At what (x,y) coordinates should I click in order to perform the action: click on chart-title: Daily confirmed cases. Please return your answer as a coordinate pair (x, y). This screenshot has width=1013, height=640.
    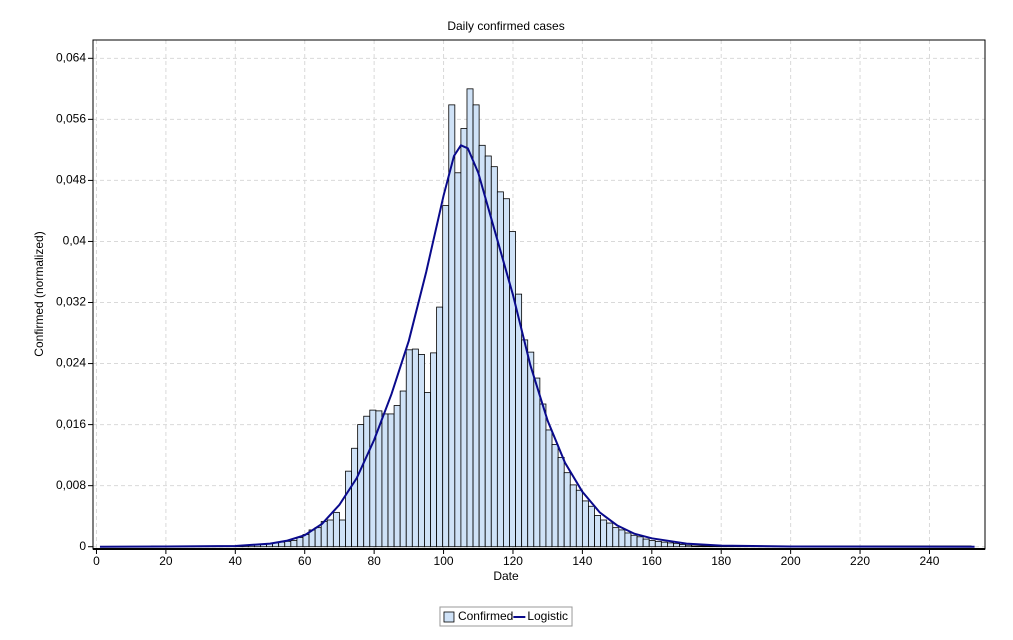
    Looking at the image, I should click on (505, 26).